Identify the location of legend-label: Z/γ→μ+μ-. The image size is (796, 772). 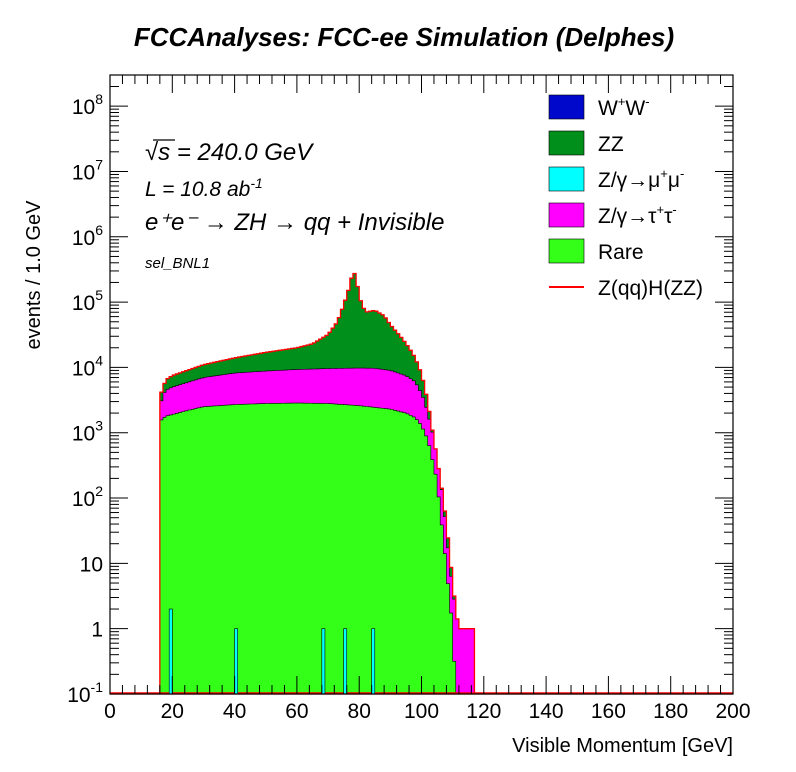
(641, 179).